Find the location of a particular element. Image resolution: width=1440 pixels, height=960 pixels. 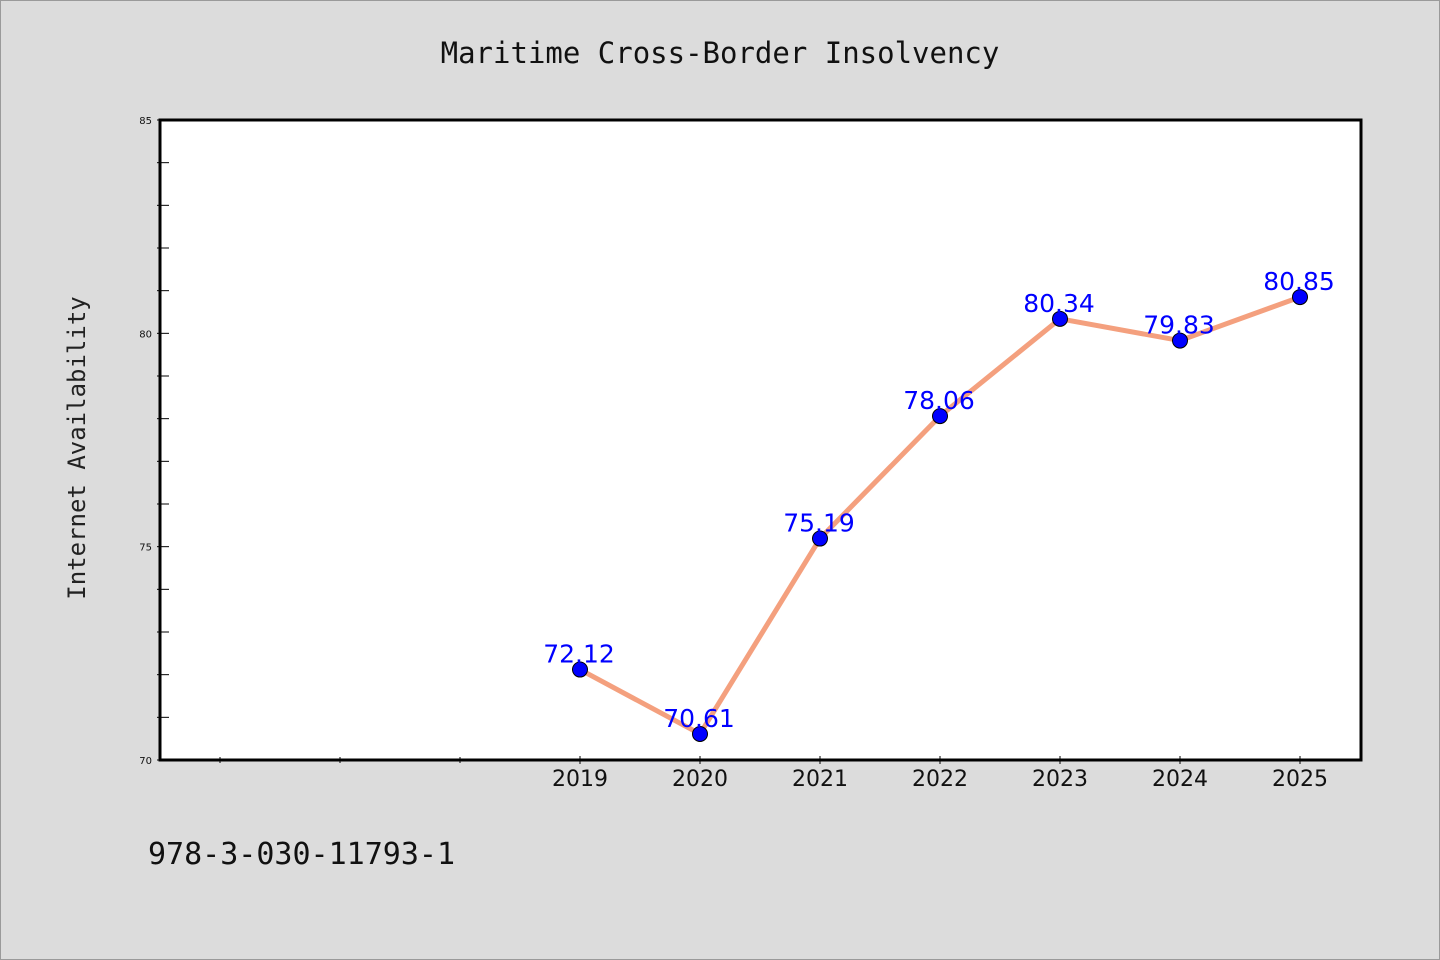

x-tick-label: 2023 is located at coordinates (1060, 779).